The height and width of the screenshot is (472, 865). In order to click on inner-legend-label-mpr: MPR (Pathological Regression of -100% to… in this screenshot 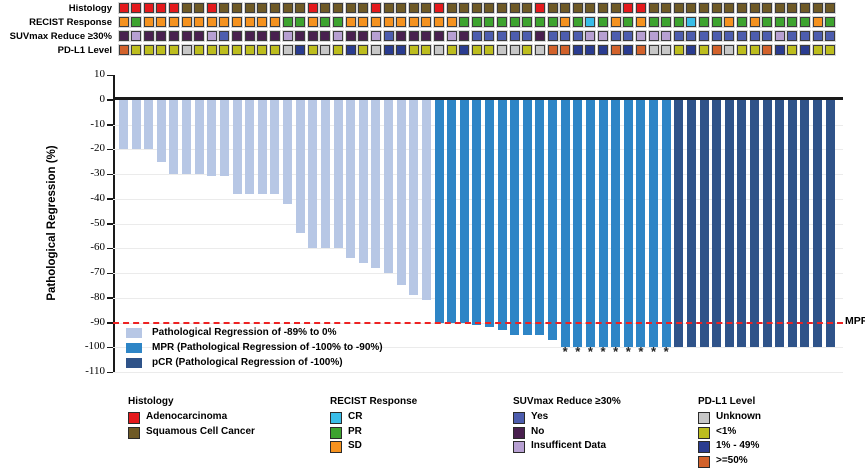, I will do `click(267, 347)`.